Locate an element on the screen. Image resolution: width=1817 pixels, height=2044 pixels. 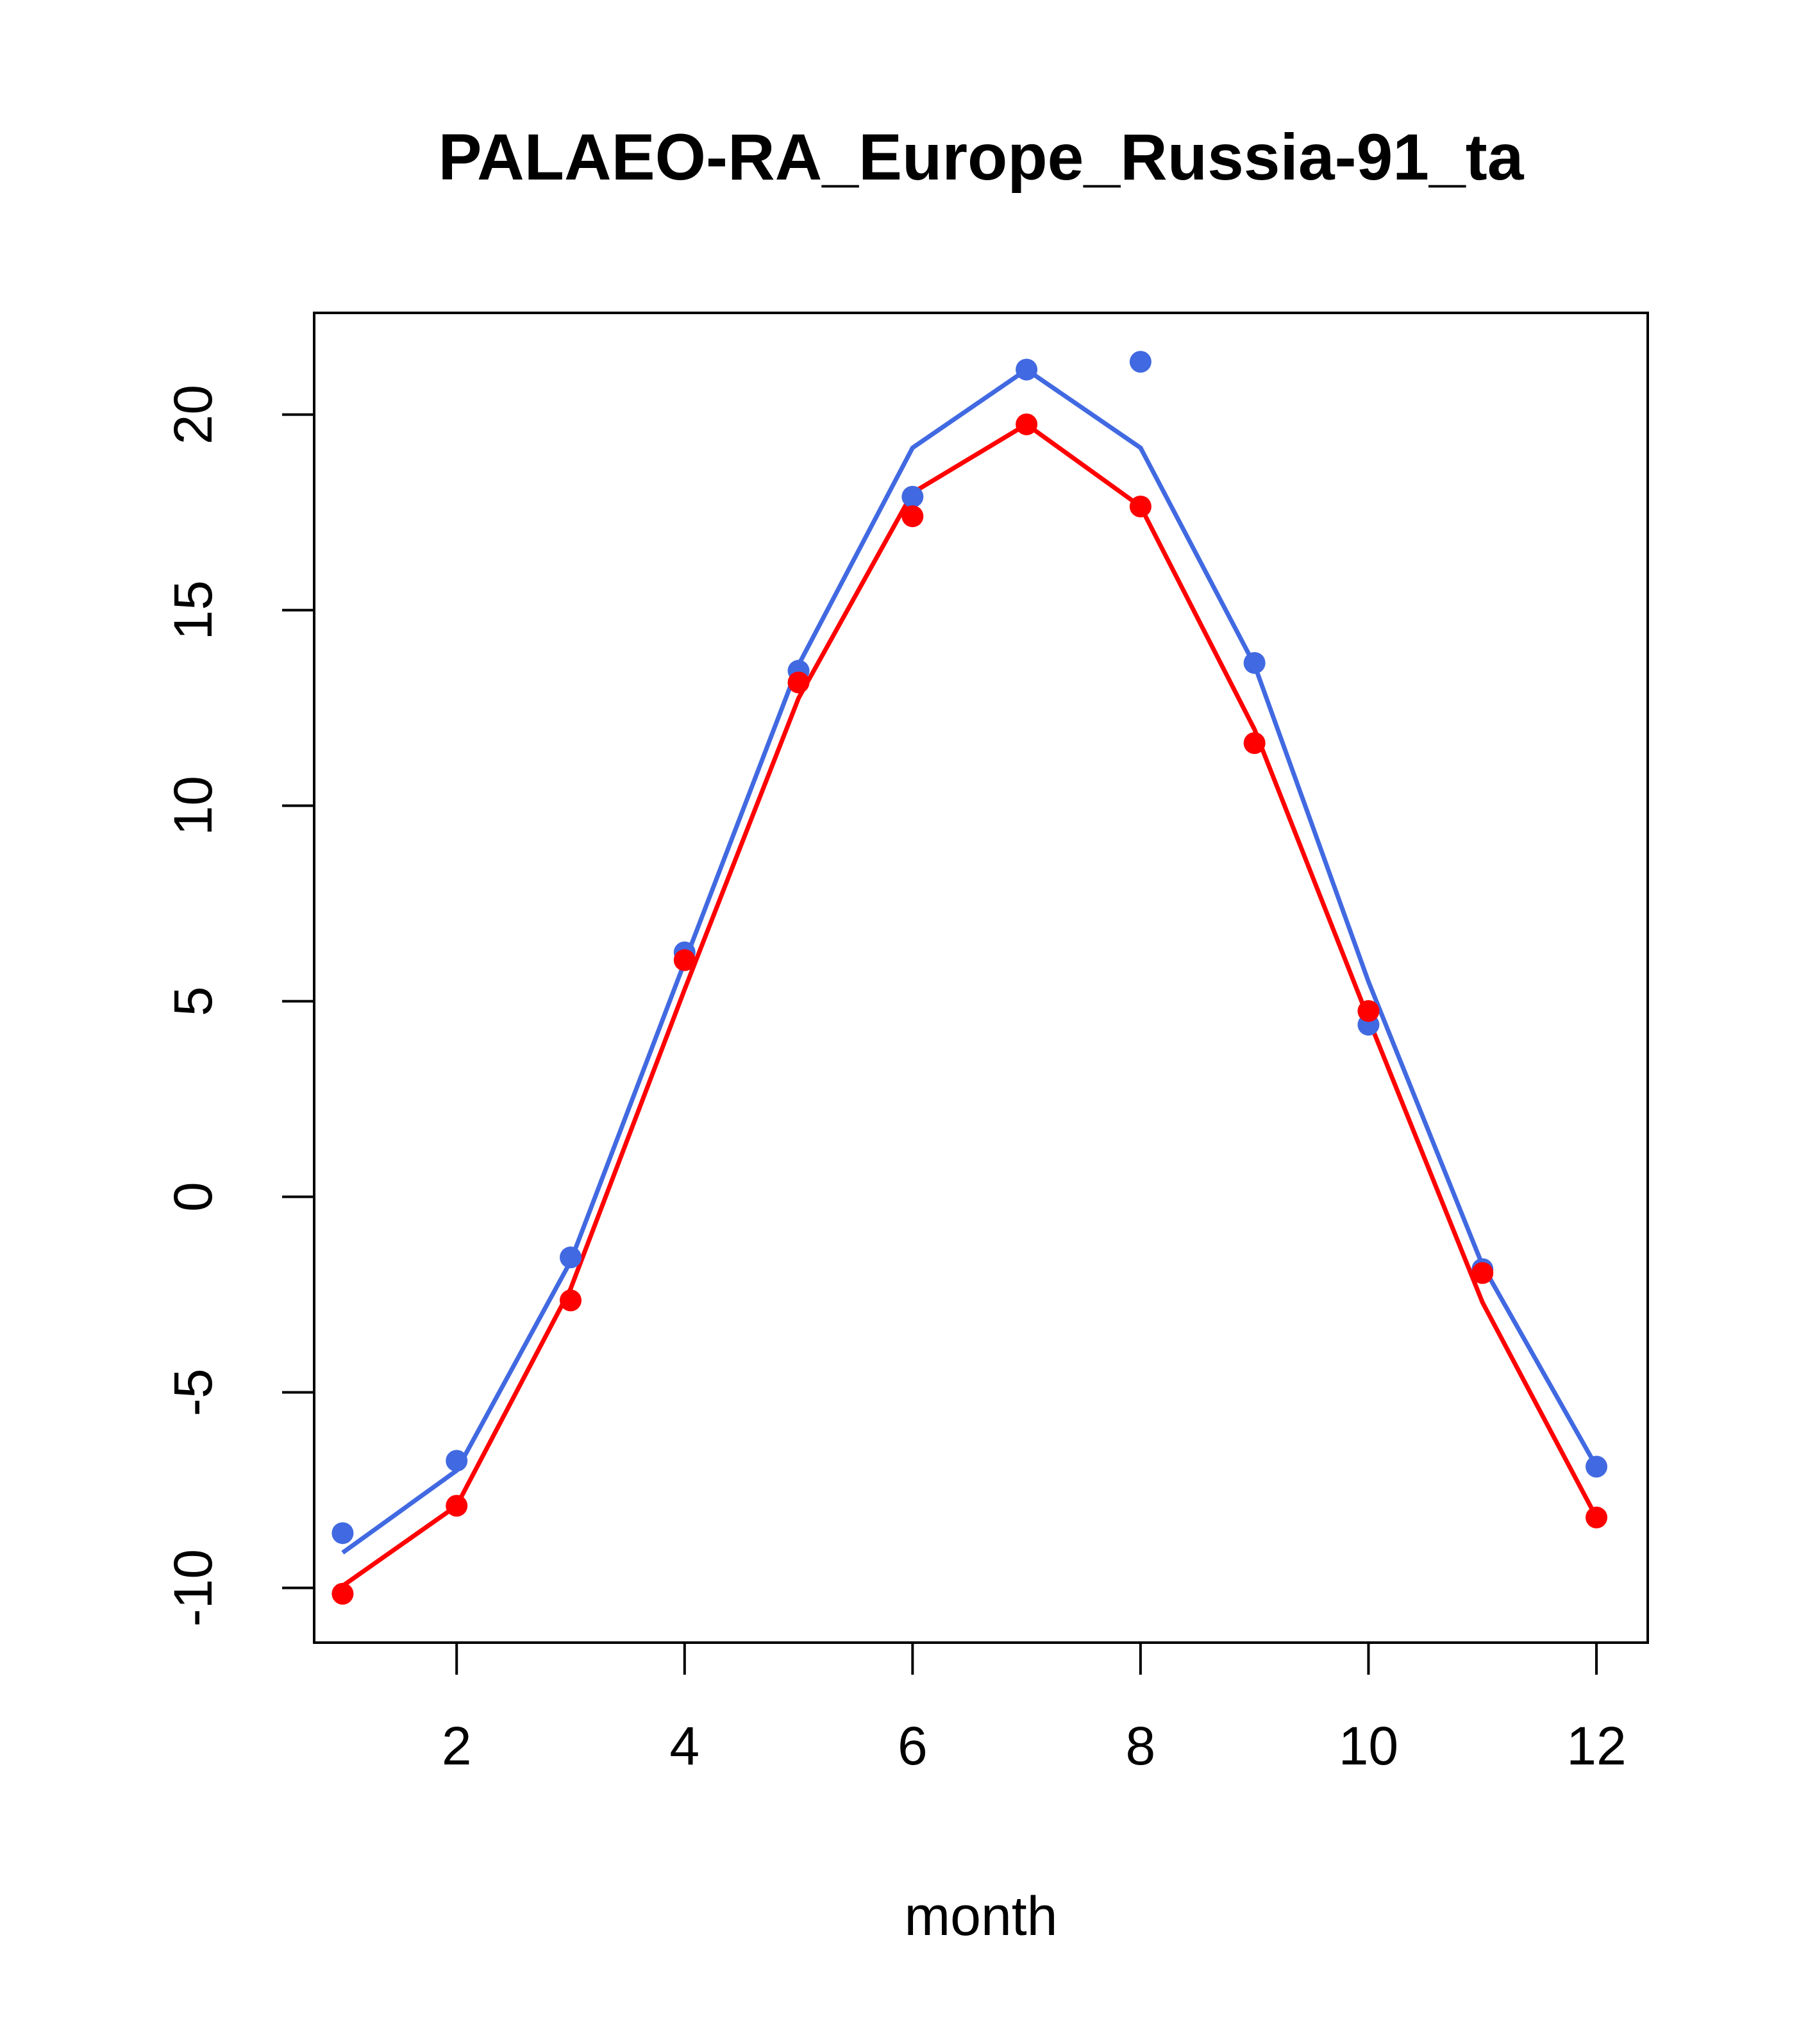
x-tick-label: 4 is located at coordinates (684, 1746).